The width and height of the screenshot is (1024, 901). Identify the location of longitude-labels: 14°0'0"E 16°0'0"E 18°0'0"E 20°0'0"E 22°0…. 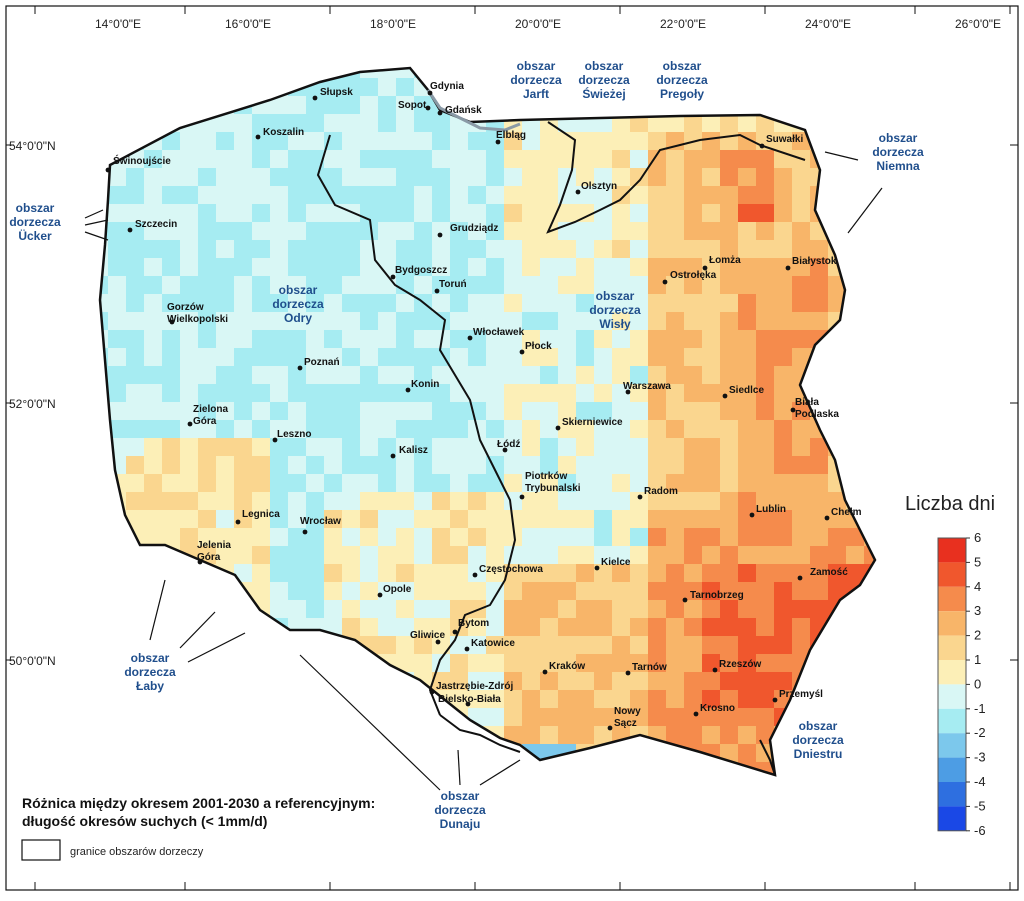
(548, 24).